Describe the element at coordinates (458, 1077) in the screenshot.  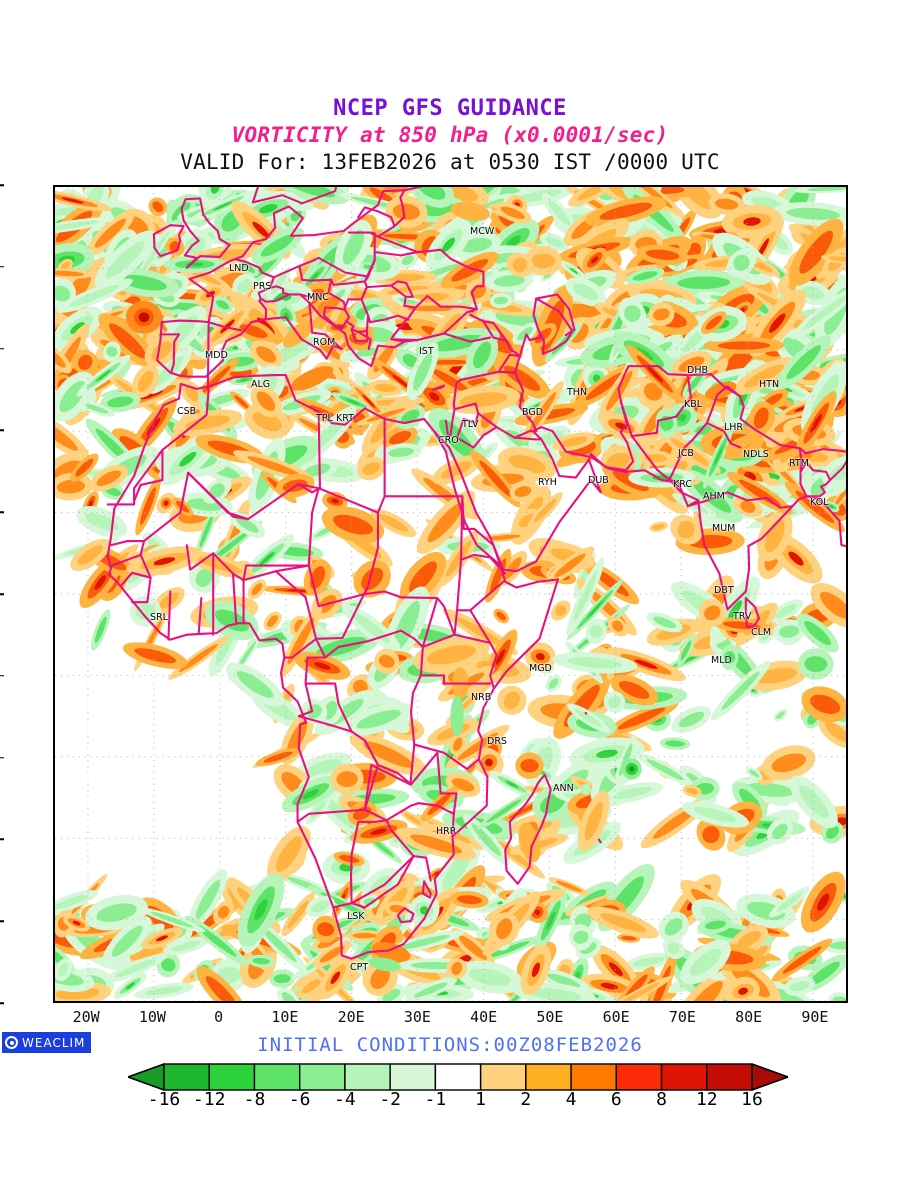
I see `colorbar-svg` at that location.